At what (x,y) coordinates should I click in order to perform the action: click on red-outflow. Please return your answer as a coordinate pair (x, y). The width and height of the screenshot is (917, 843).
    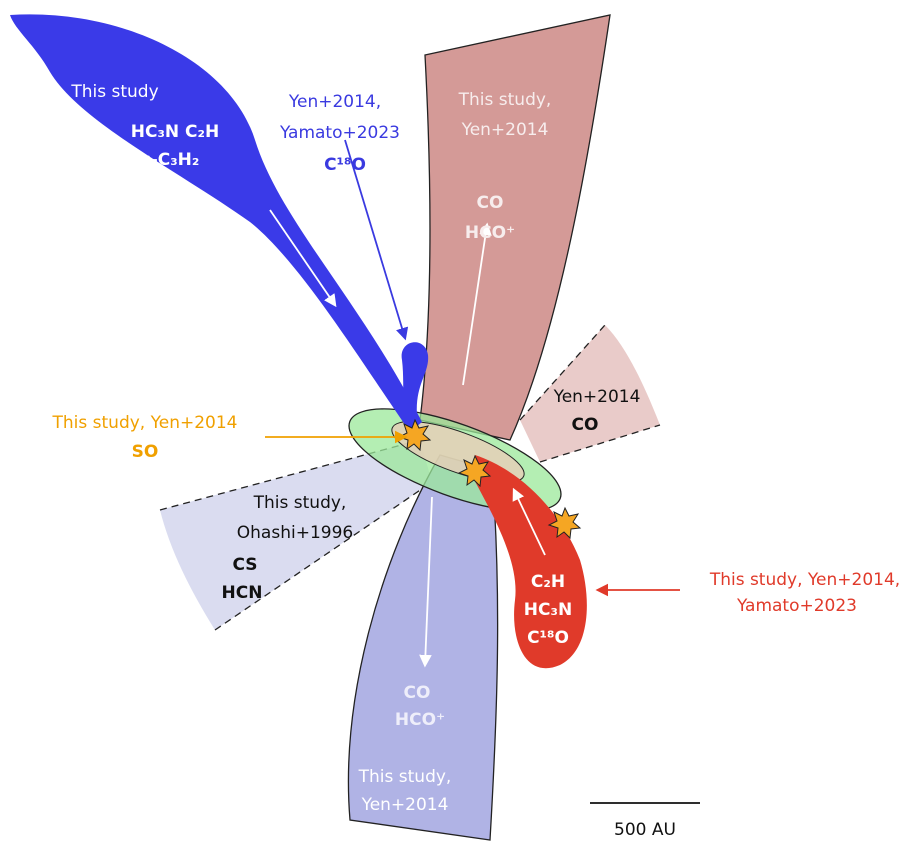
    Looking at the image, I should click on (515, 227).